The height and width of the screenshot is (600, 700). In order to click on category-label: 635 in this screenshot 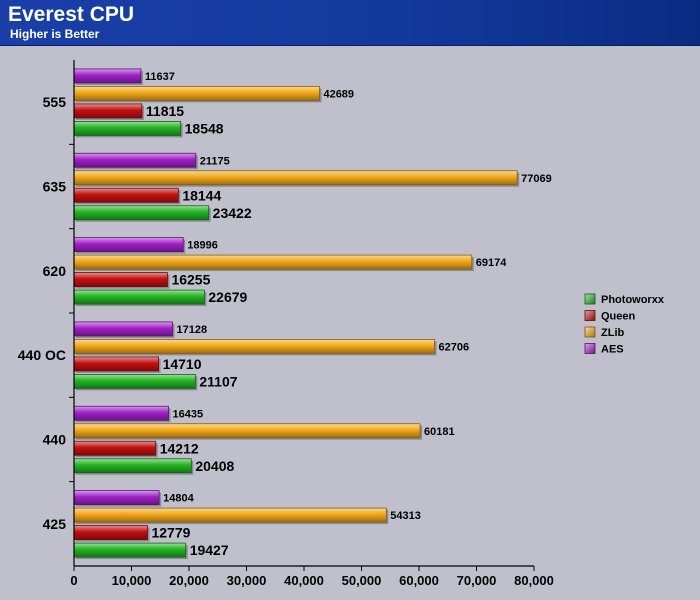, I will do `click(55, 187)`.